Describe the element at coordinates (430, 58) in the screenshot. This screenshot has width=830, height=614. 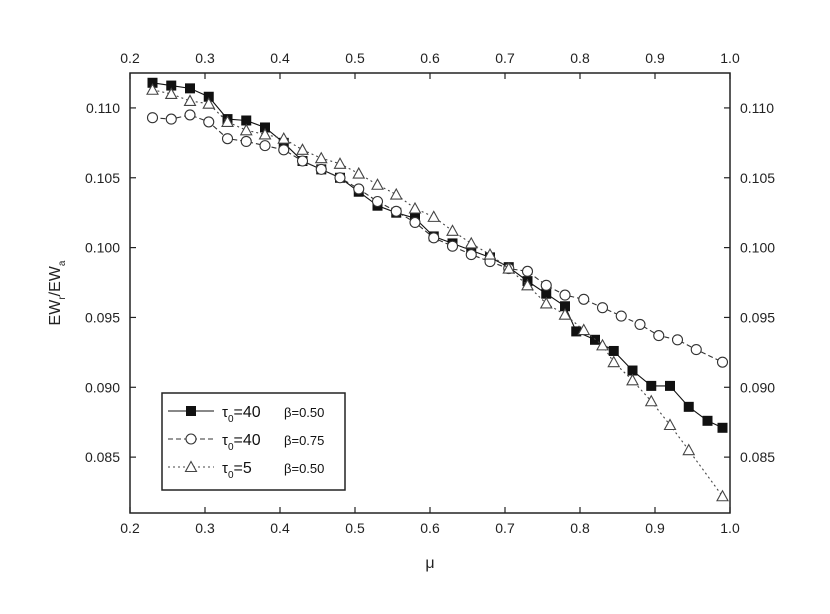
I see `x-tick-label-top: 0.6` at that location.